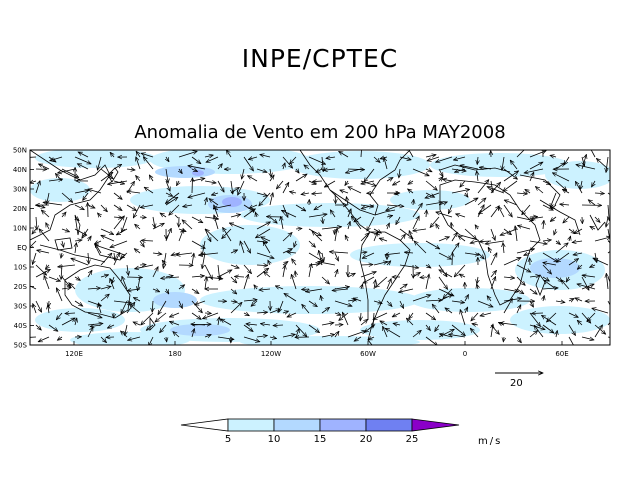  What do you see at coordinates (20, 190) in the screenshot?
I see `lat-tick-label: 30N` at bounding box center [20, 190].